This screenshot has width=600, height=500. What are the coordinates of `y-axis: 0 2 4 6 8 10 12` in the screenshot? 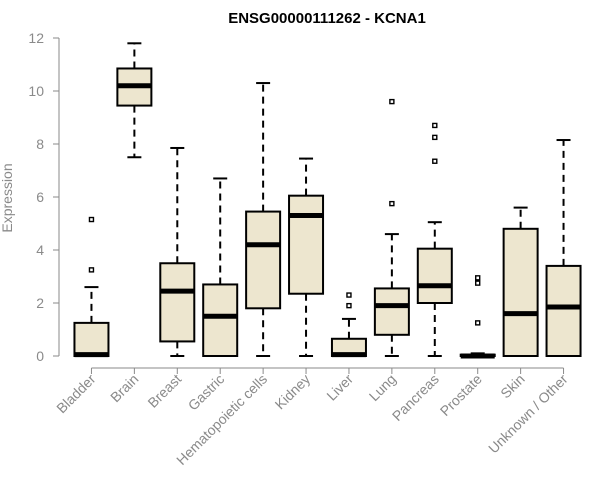 It's located at (44, 197).